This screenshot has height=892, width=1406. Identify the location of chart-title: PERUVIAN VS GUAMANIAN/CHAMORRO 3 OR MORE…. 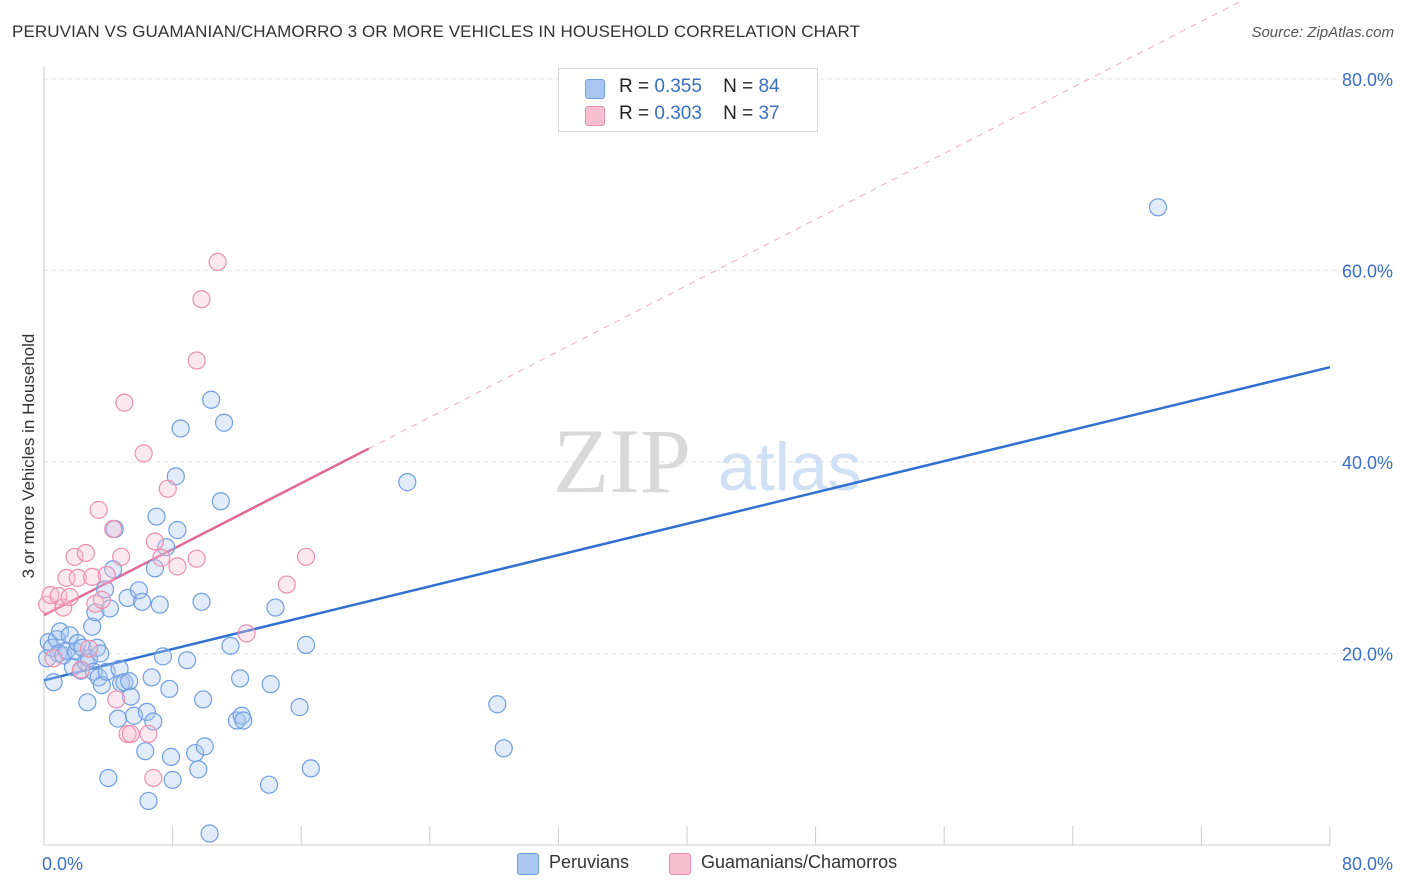
(436, 31).